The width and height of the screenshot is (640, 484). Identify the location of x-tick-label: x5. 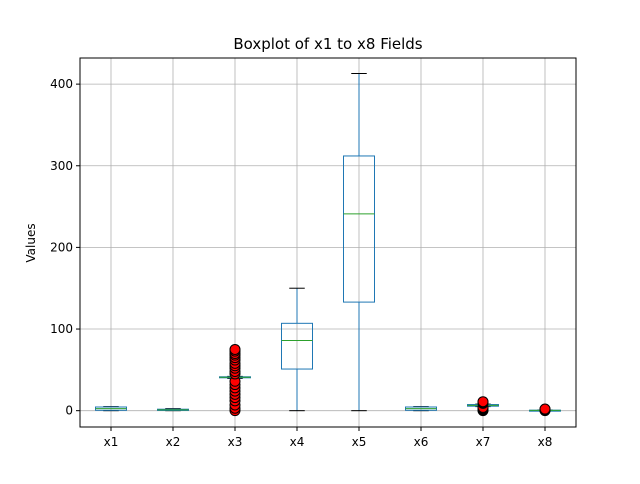
(359, 442).